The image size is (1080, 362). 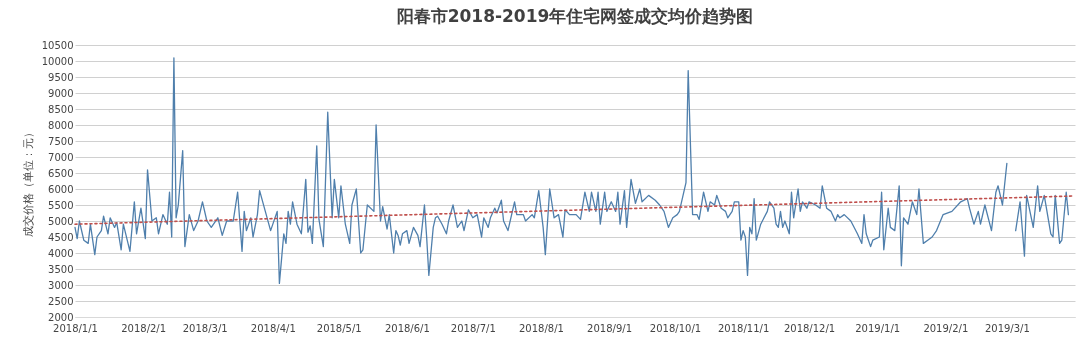 I want to click on y-tick-label: 2000, so click(x=61, y=317).